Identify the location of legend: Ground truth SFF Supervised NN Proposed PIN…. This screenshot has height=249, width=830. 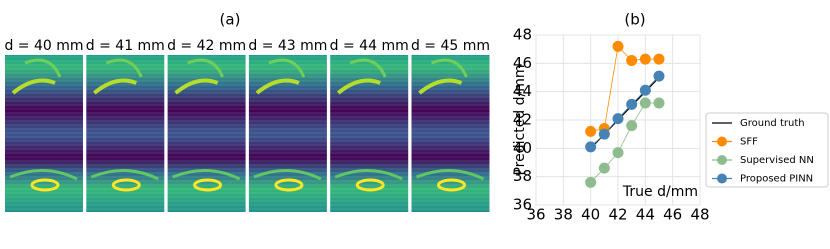
(767, 150).